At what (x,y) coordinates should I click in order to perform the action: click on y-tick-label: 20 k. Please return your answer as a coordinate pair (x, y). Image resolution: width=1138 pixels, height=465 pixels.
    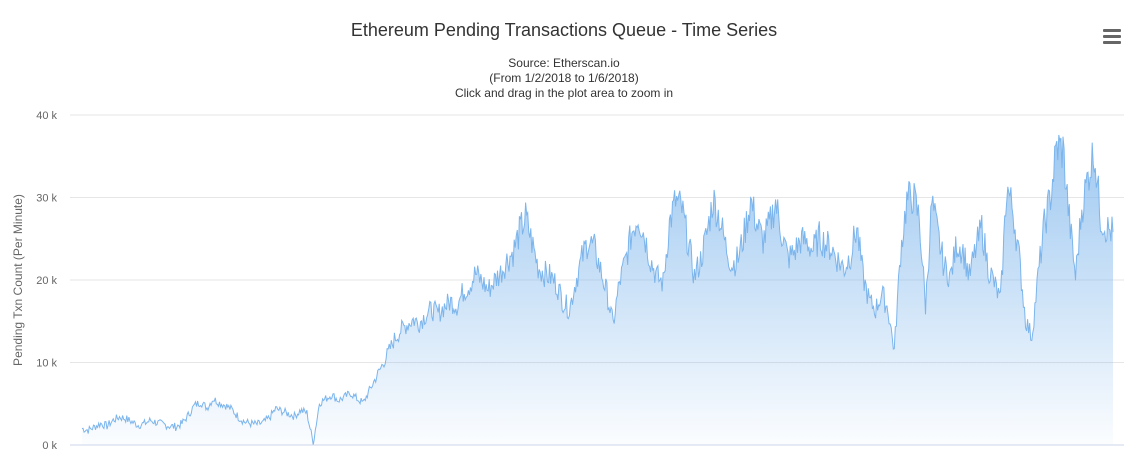
    Looking at the image, I should click on (46, 281).